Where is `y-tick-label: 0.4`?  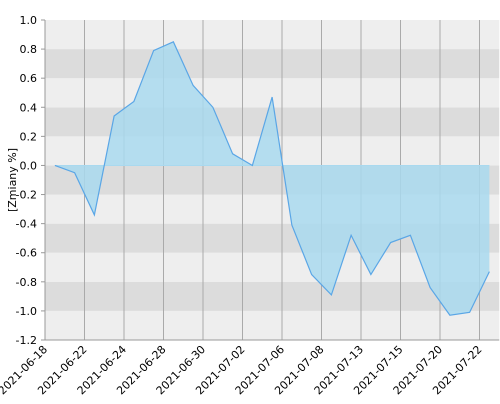
y-tick-label: 0.4 is located at coordinates (29, 107).